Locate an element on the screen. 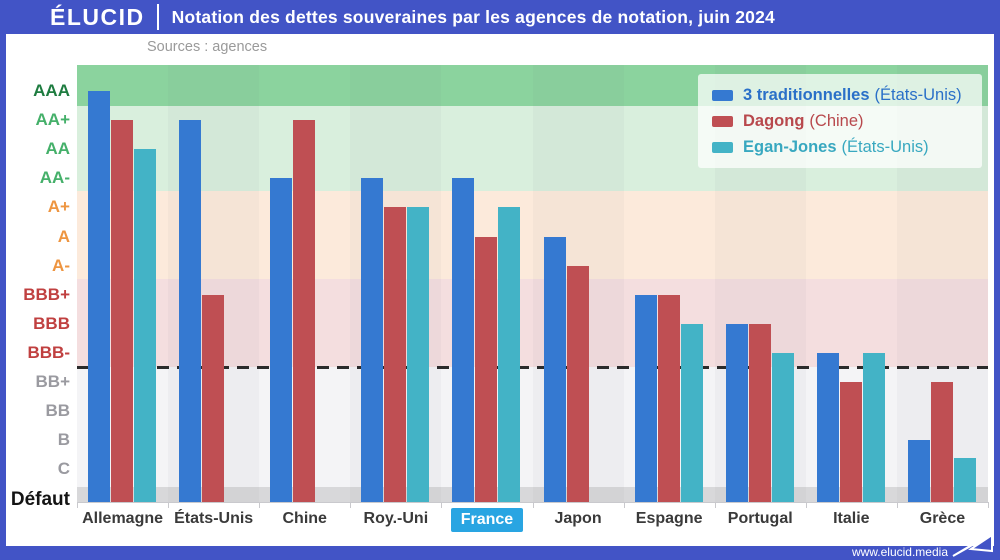  x-label-grece: Grèce is located at coordinates (942, 519).